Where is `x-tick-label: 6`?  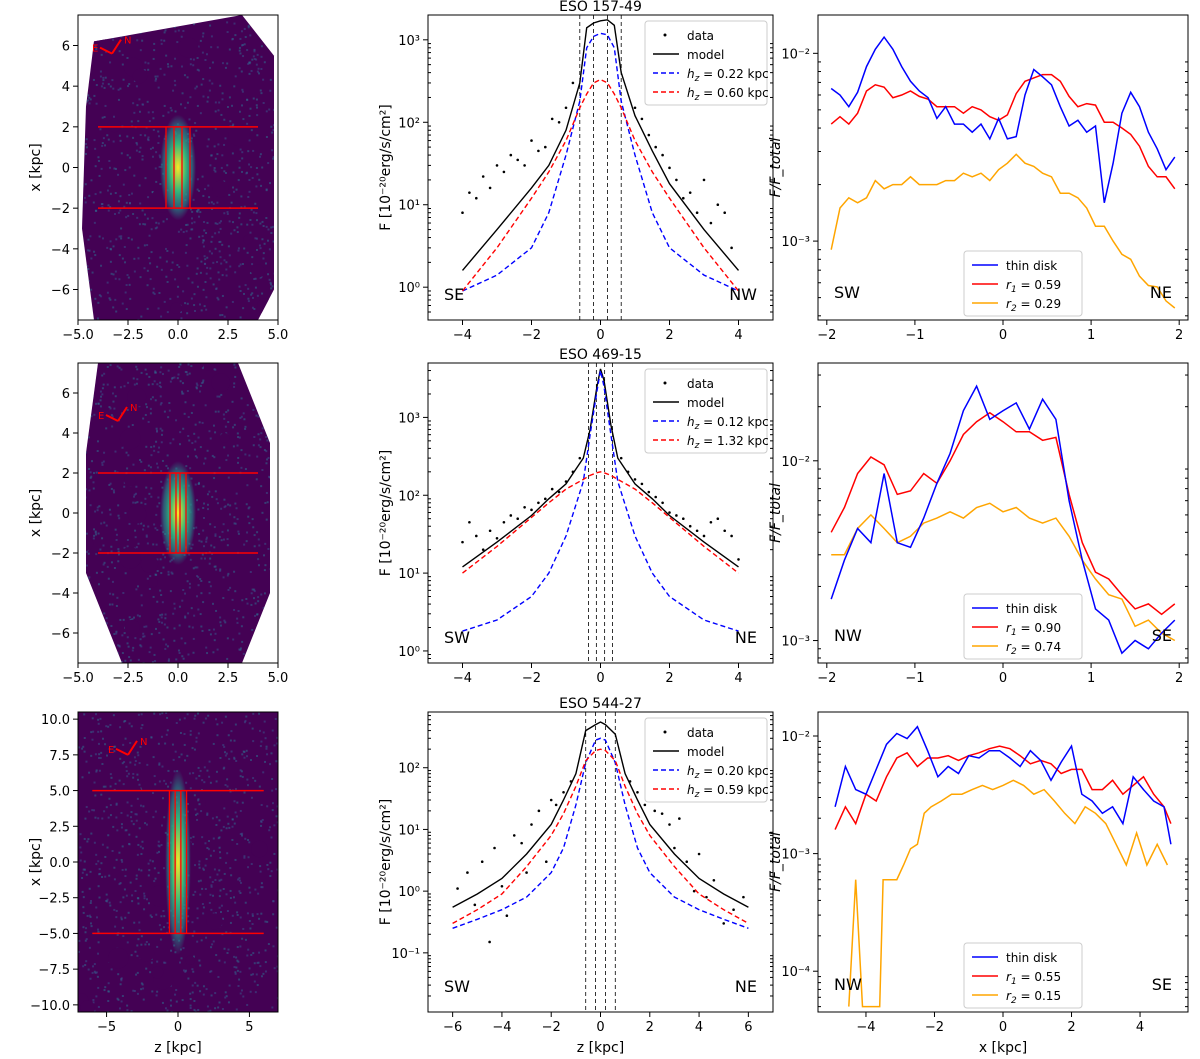
x-tick-label: 6 is located at coordinates (748, 1027).